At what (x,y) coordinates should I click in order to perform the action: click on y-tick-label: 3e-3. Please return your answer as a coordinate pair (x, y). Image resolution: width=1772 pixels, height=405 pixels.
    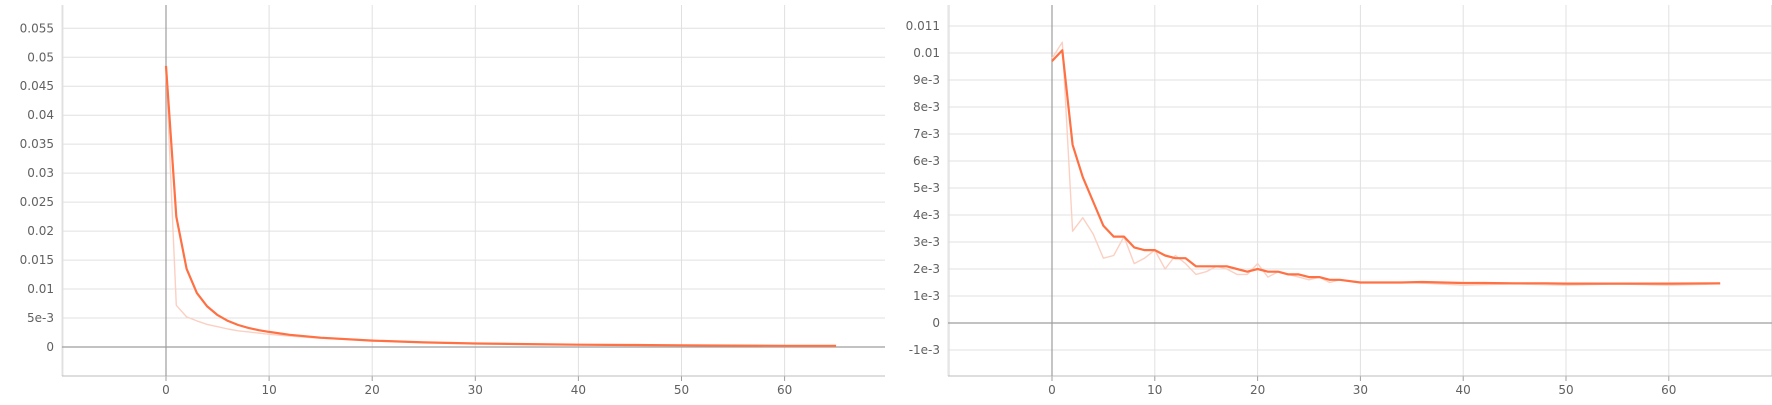
    Looking at the image, I should click on (926, 242).